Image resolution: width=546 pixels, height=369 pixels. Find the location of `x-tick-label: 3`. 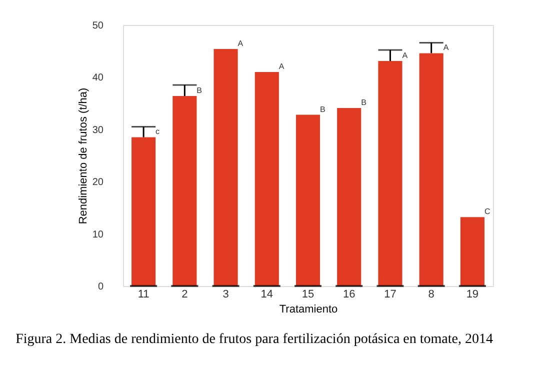

x-tick-label: 3 is located at coordinates (225, 294).